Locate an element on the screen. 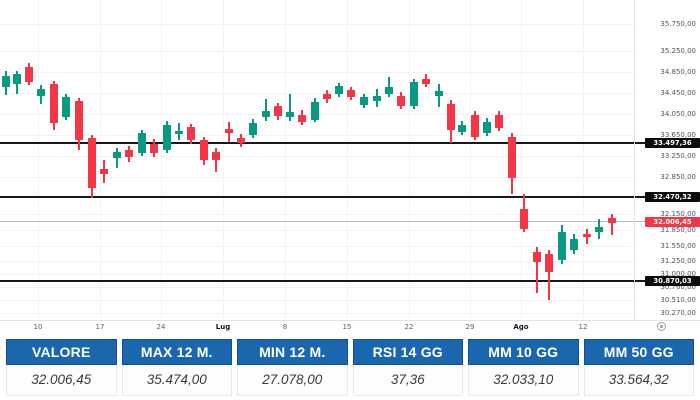 The image size is (700, 400). price-tick-label: 31.850,00 is located at coordinates (678, 229).